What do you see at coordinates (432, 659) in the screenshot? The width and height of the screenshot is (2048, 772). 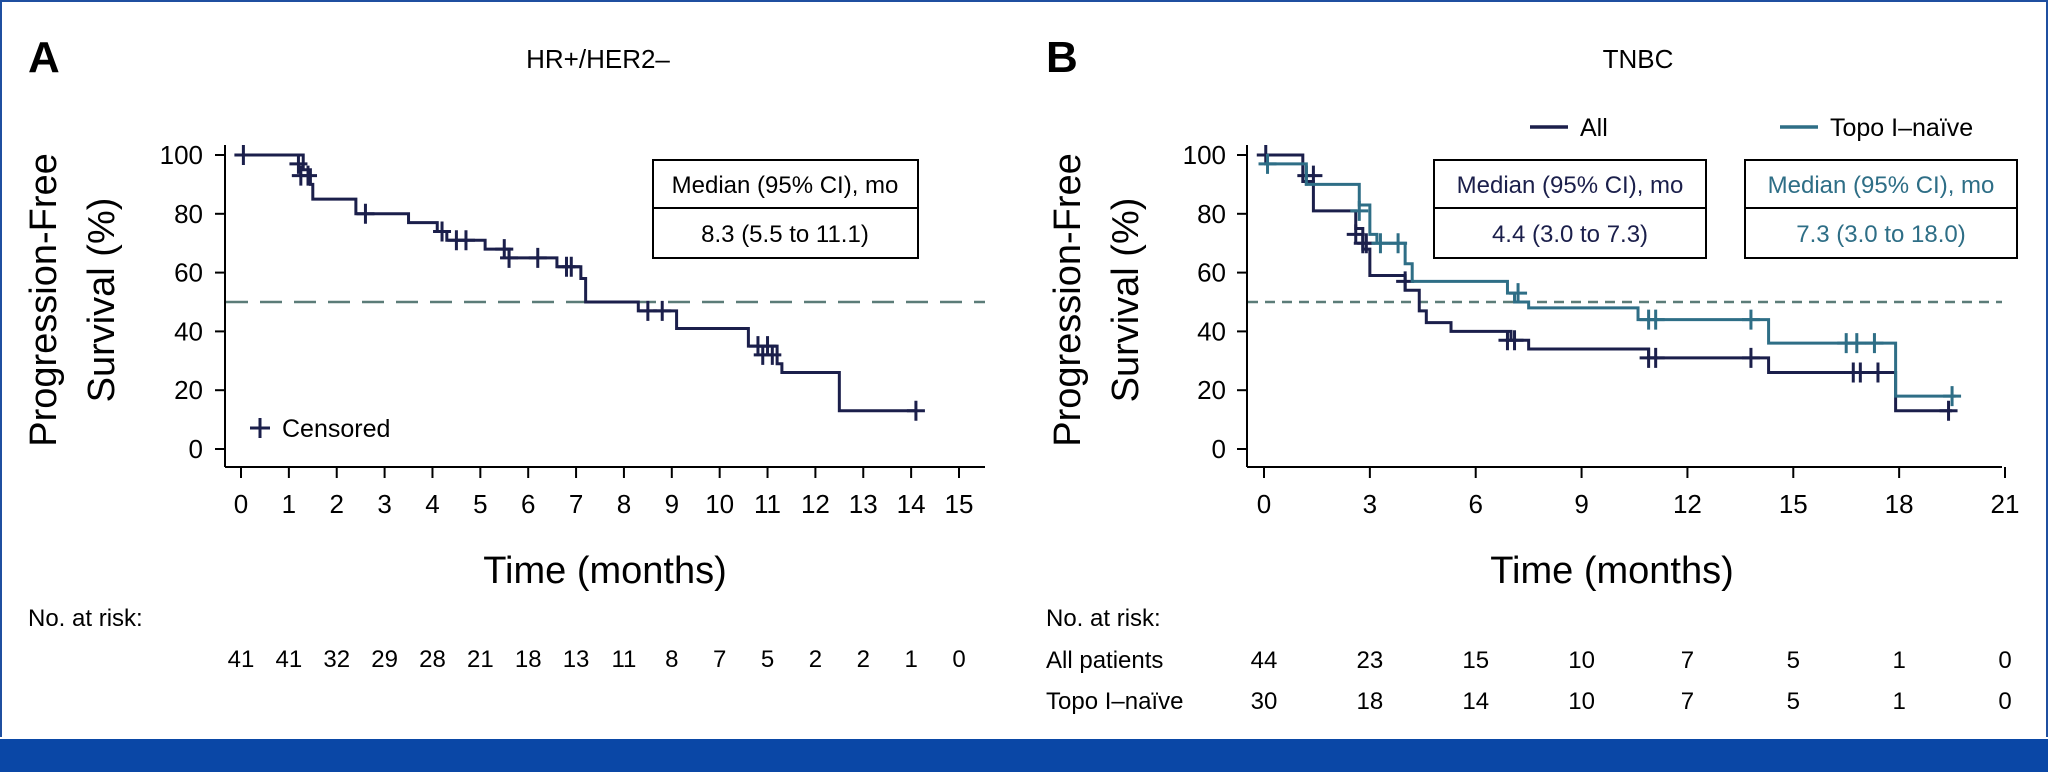 I see `risk-value: 28` at bounding box center [432, 659].